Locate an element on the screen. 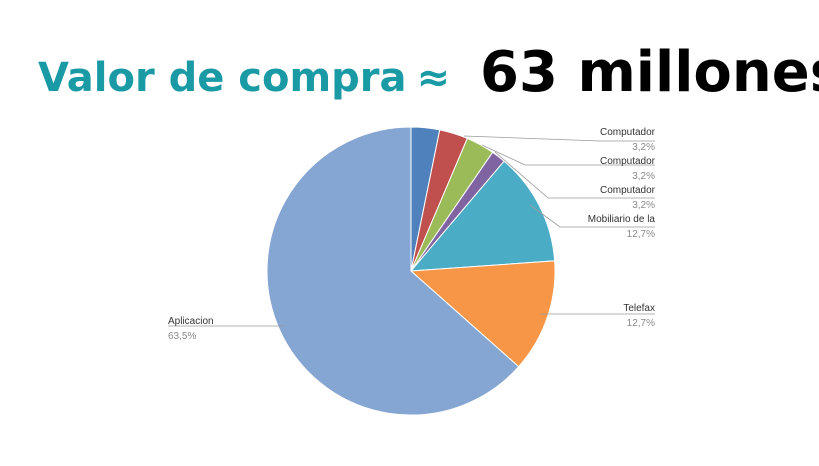 Image resolution: width=819 pixels, height=466 pixels. slice-label: Mobiliario de la is located at coordinates (622, 219).